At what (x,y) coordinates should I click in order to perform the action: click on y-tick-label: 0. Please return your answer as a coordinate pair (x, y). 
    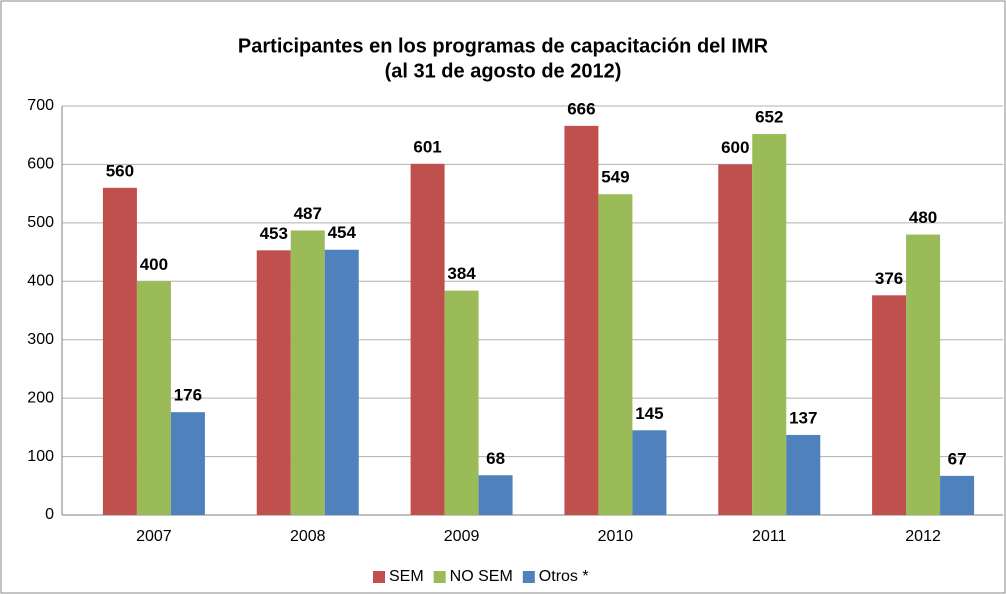
    Looking at the image, I should click on (49, 514).